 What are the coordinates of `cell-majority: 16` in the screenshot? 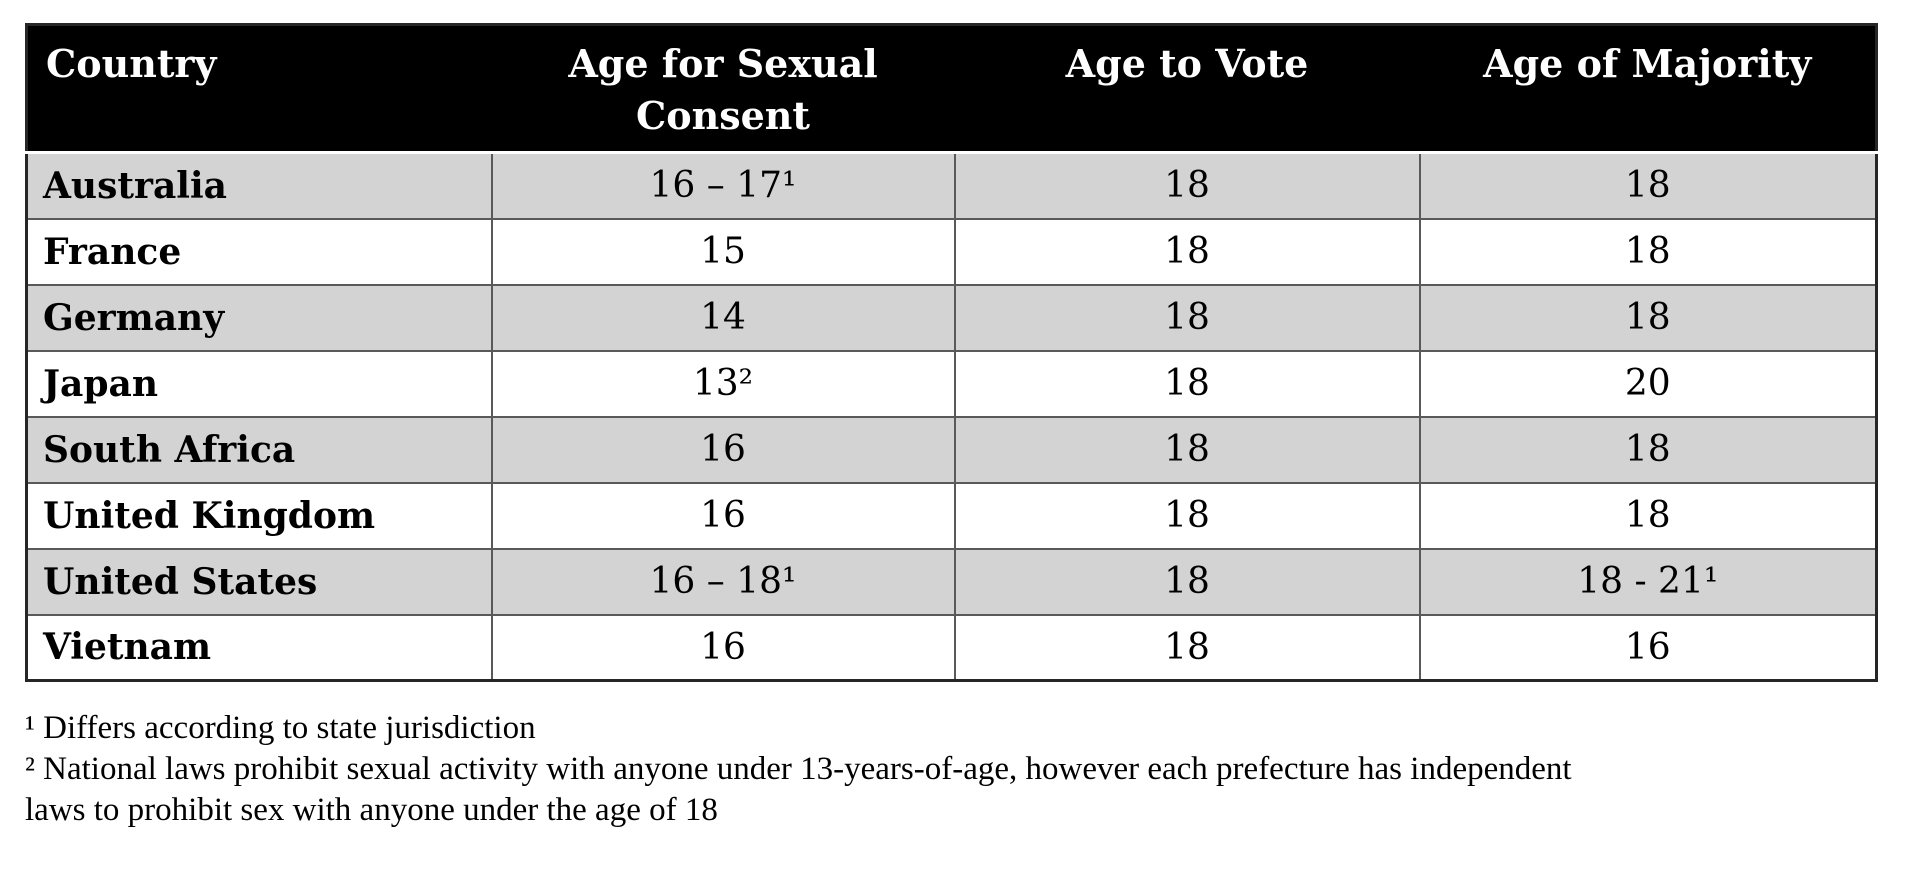 It's located at (1648, 647).